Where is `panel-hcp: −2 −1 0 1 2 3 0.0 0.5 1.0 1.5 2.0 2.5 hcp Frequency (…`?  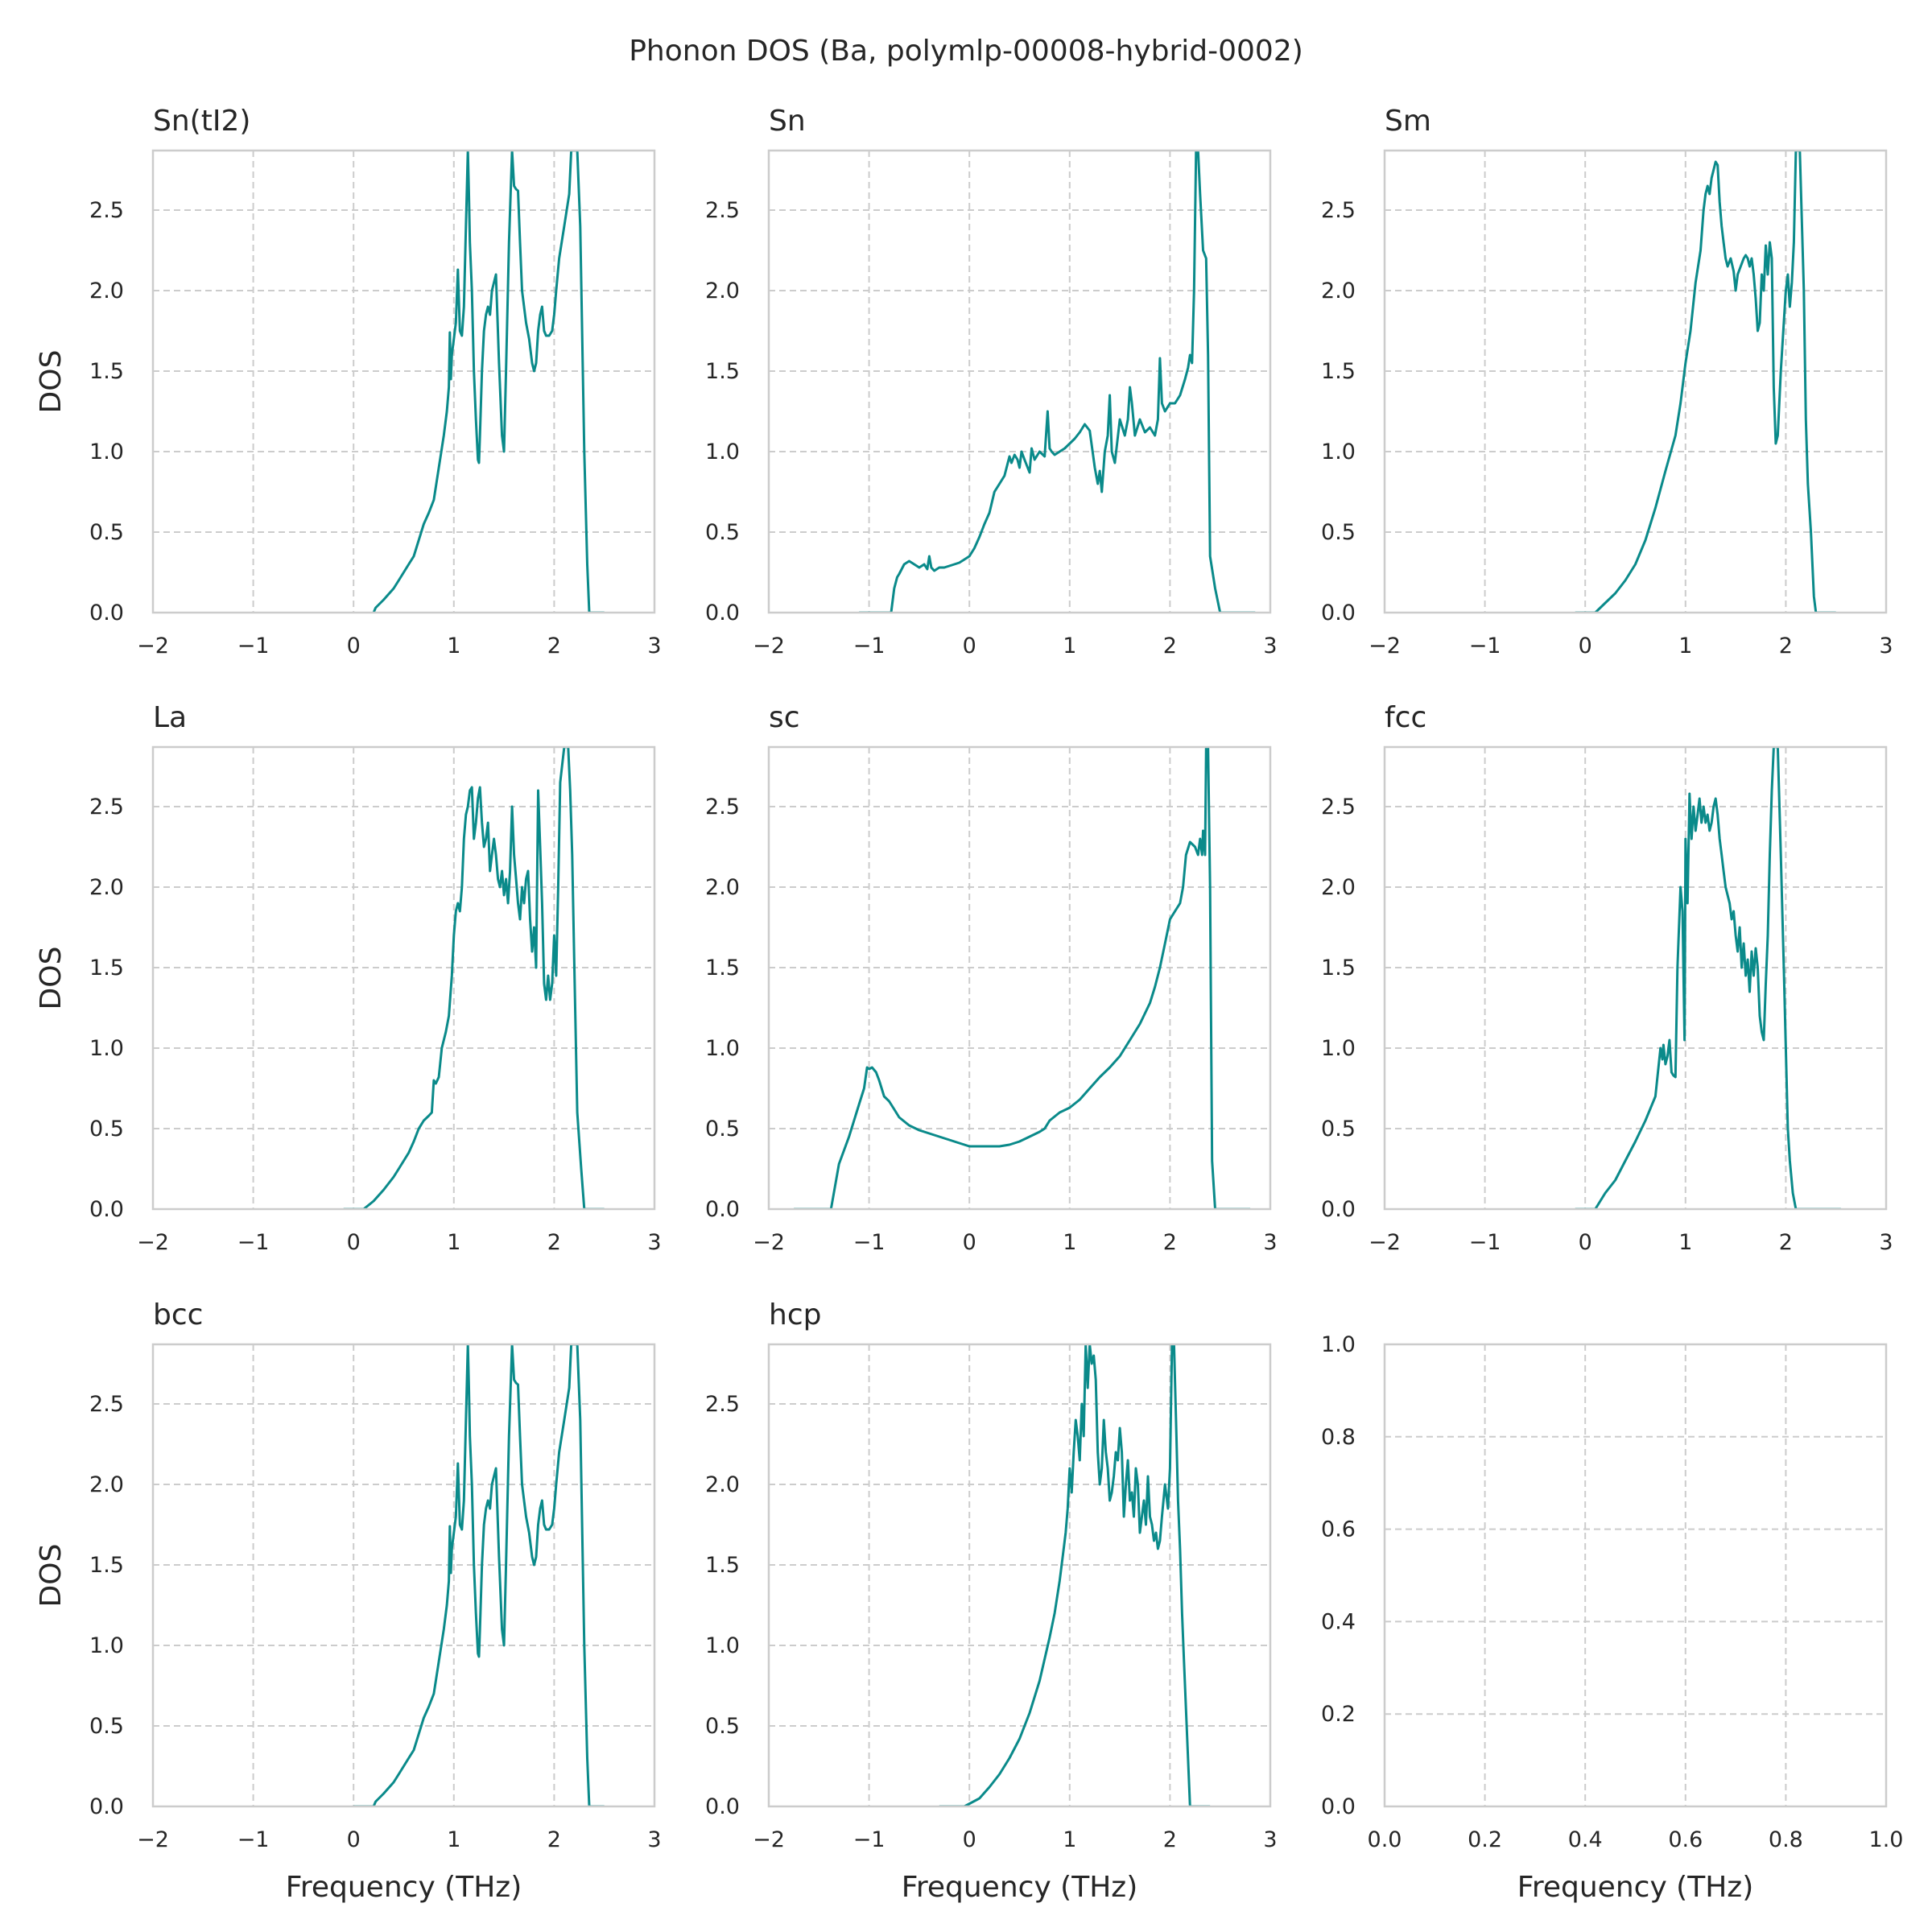 panel-hcp: −2 −1 0 1 2 3 0.0 0.5 1.0 1.5 2.0 2.5 hcp Frequency (… is located at coordinates (991, 1601).